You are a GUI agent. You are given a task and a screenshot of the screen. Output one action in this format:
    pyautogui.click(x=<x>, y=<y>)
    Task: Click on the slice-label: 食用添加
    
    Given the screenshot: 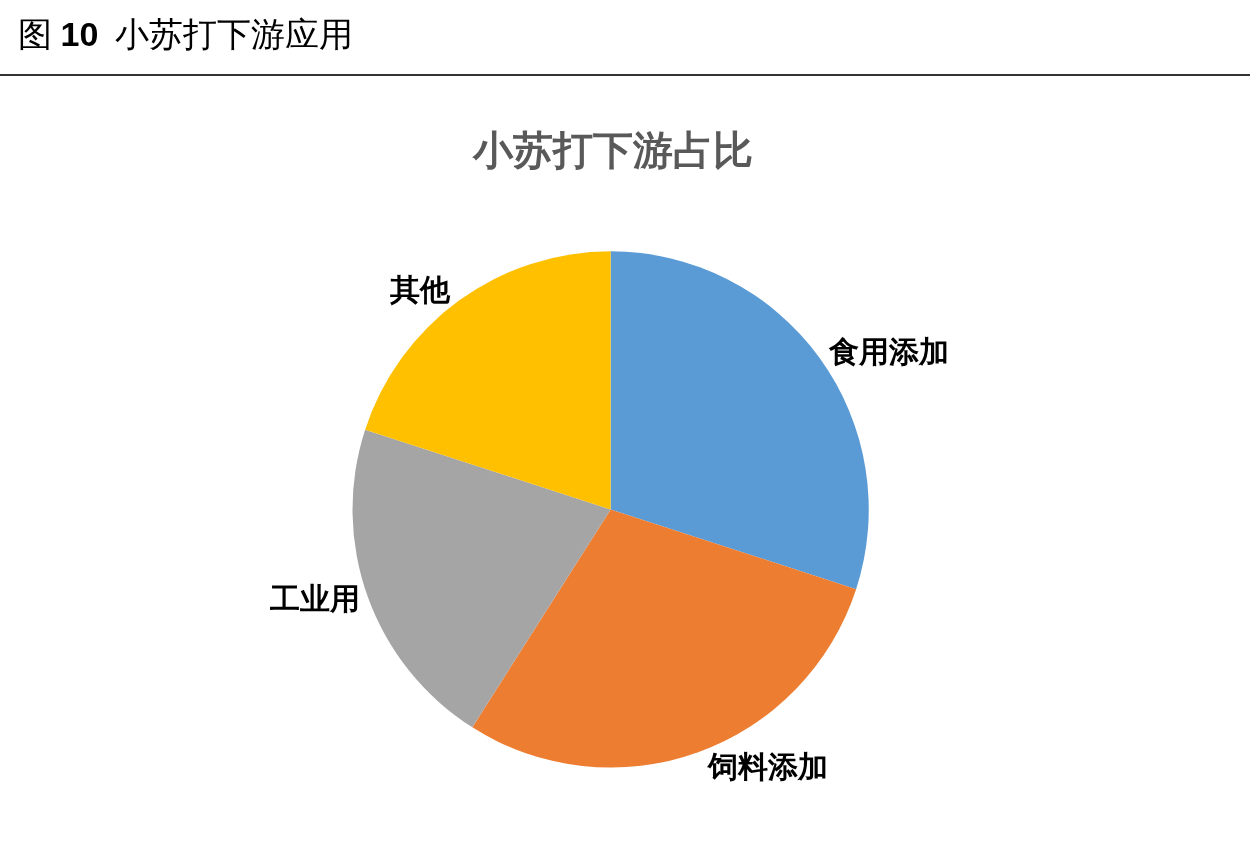 What is the action you would take?
    pyautogui.click(x=888, y=352)
    